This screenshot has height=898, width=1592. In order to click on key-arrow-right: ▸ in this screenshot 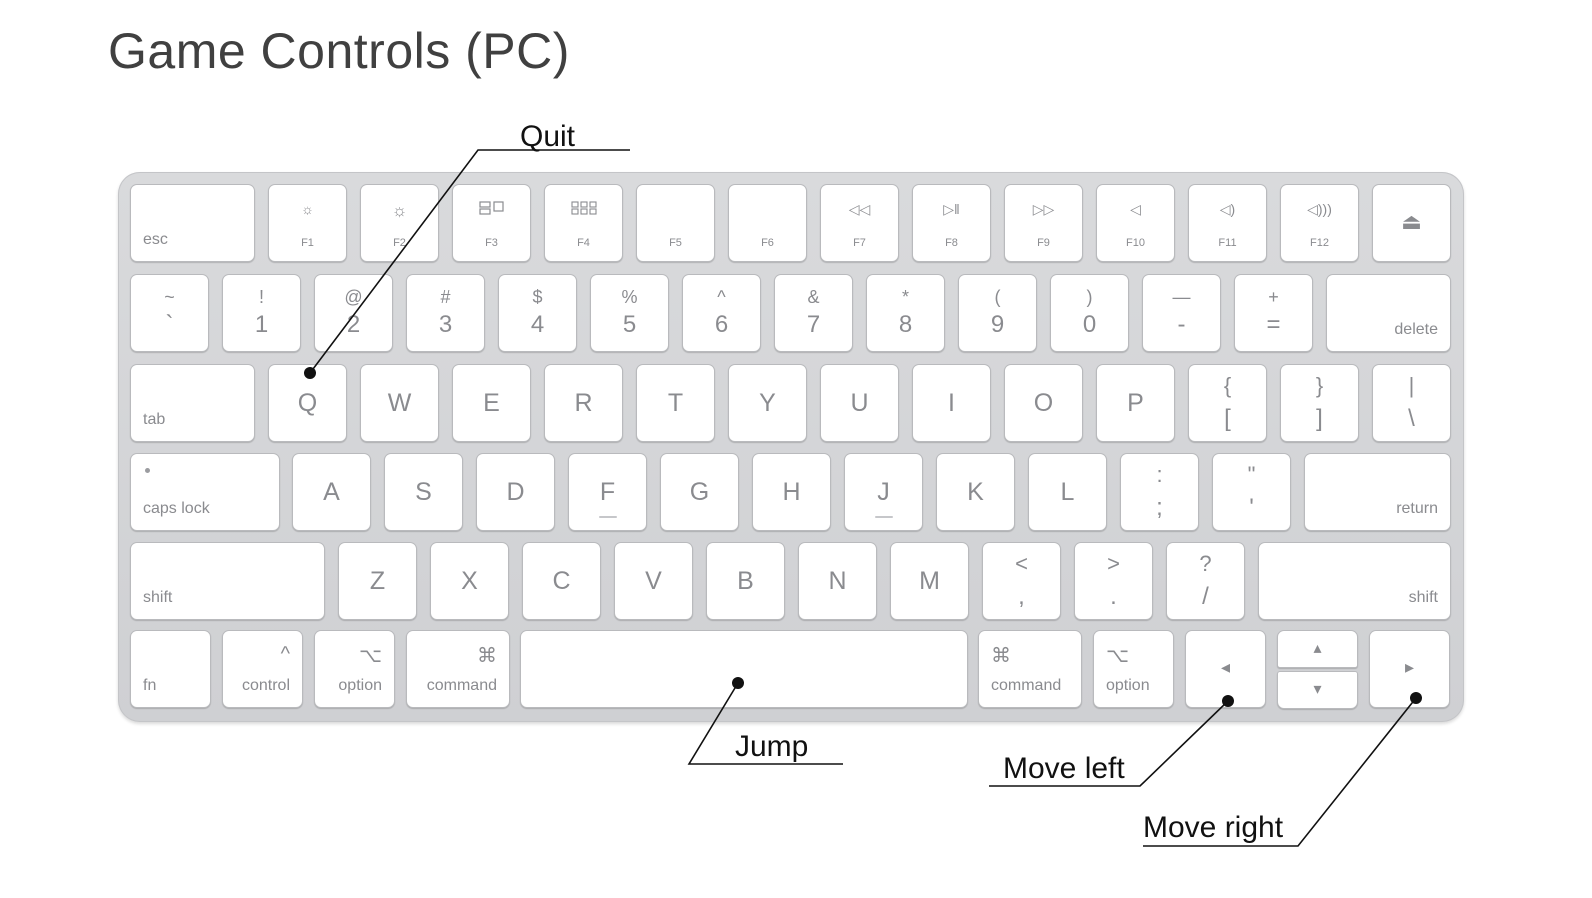, I will do `click(1409, 669)`.